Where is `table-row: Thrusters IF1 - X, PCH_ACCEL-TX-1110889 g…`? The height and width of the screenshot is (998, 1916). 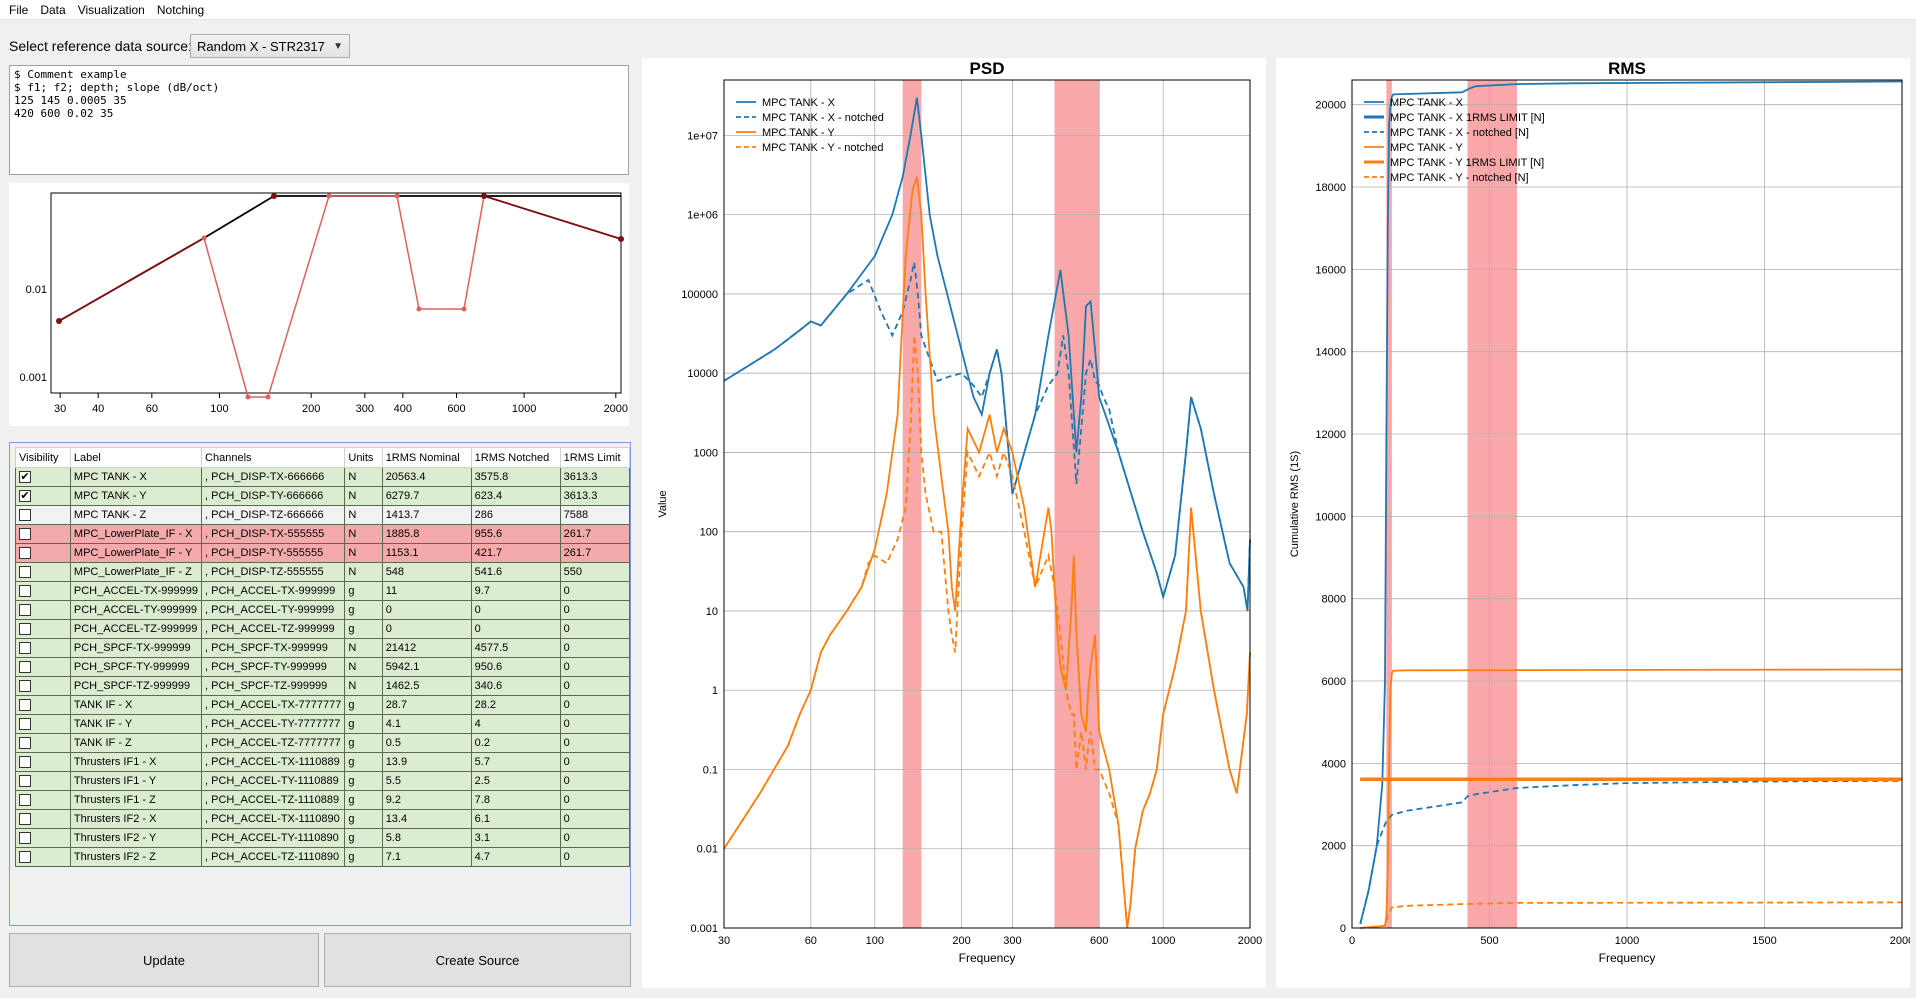
table-row: Thrusters IF1 - X, PCH_ACCEL-TX-1110889 g… is located at coordinates (323, 762).